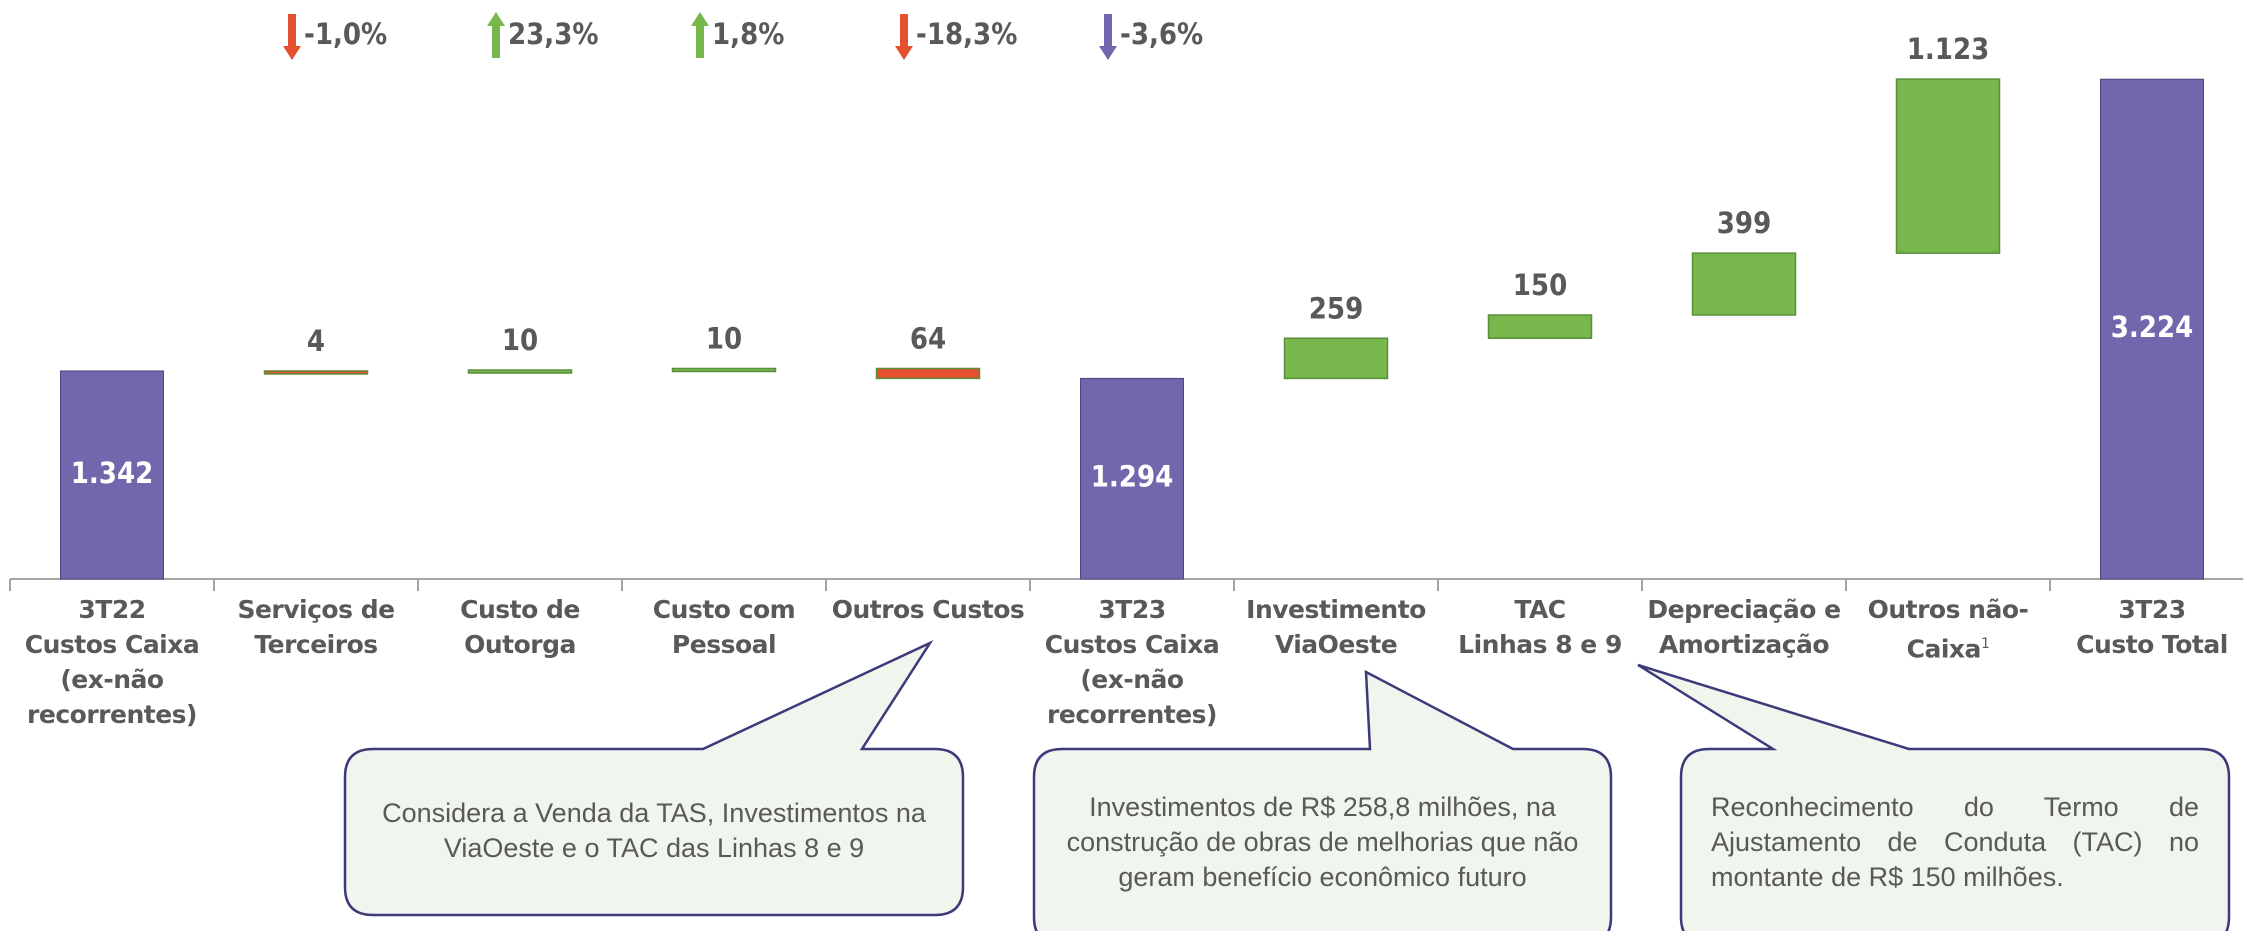  I want to click on value-label: 64, so click(928, 338).